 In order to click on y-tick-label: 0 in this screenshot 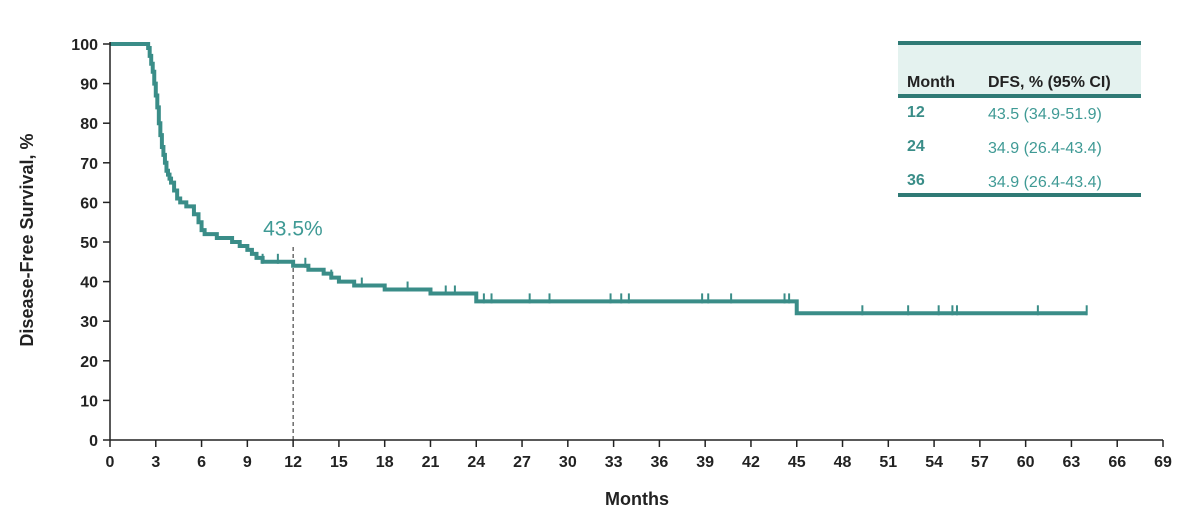, I will do `click(93, 441)`.